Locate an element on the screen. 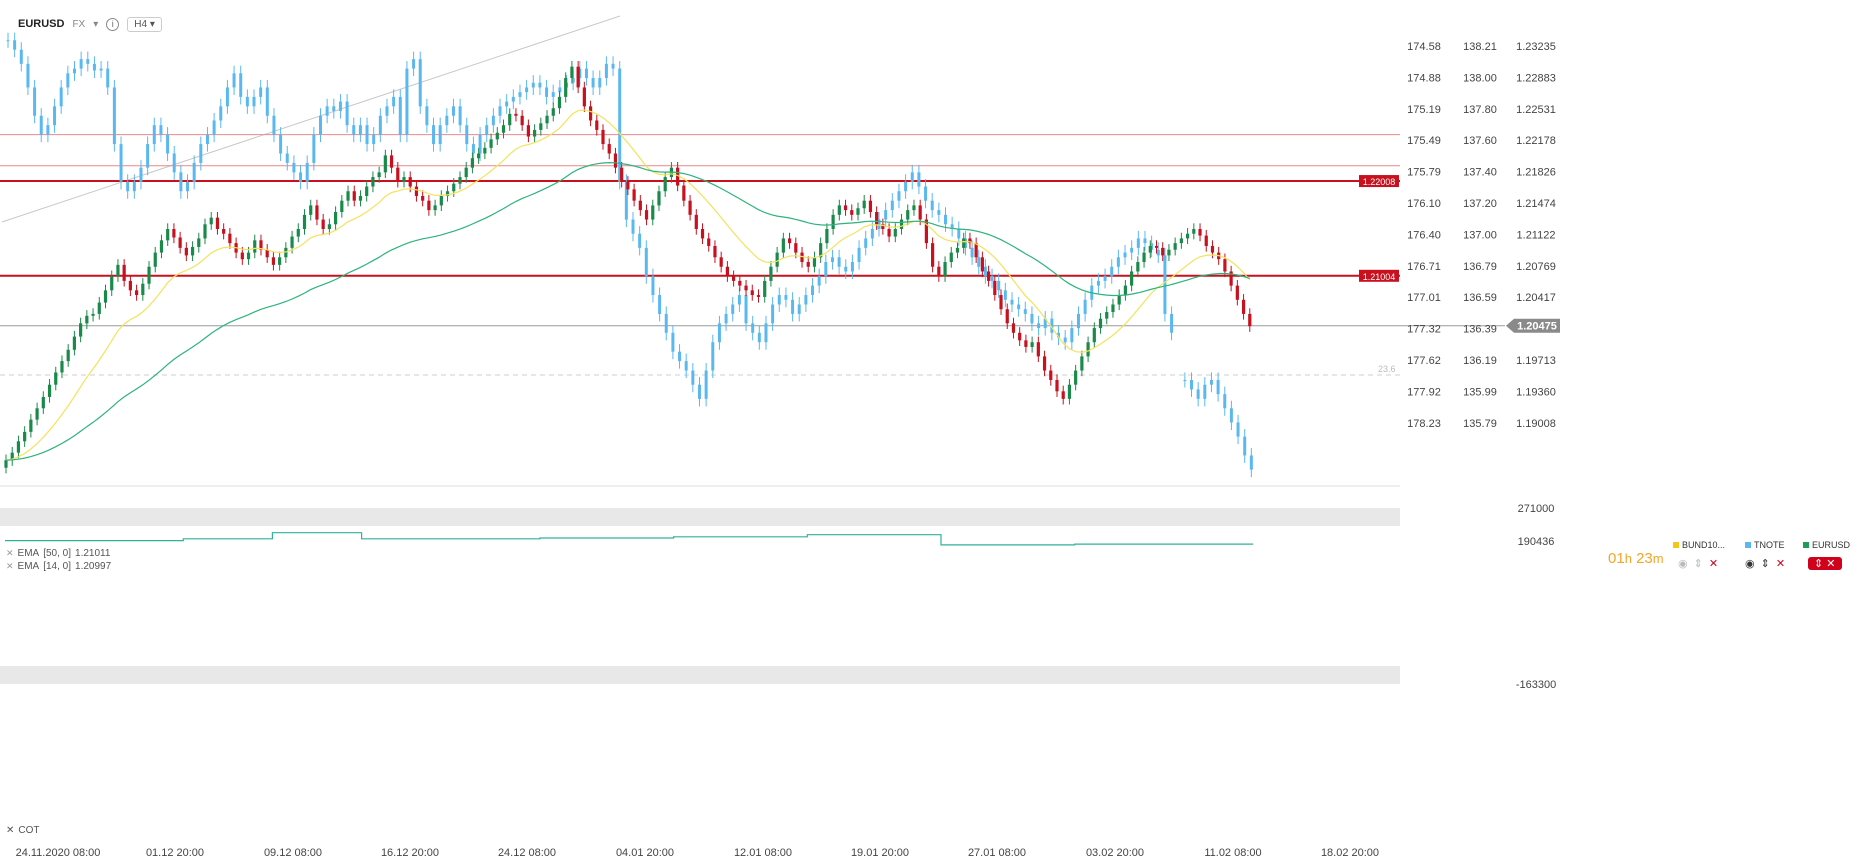  y-tick-label: 1.22178 is located at coordinates (1536, 141).